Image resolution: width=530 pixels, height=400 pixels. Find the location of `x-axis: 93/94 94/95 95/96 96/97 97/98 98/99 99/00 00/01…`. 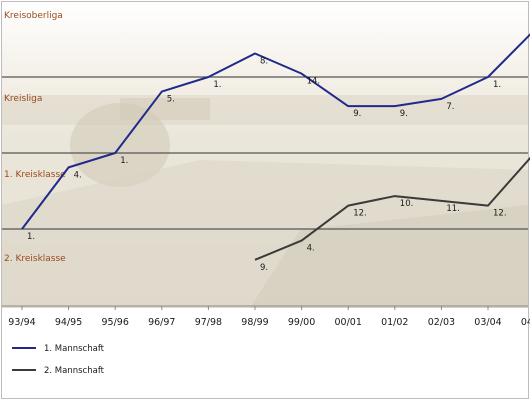

x-axis: 93/94 94/95 95/96 96/97 97/98 98/99 99/00 00/01… is located at coordinates (269, 317).